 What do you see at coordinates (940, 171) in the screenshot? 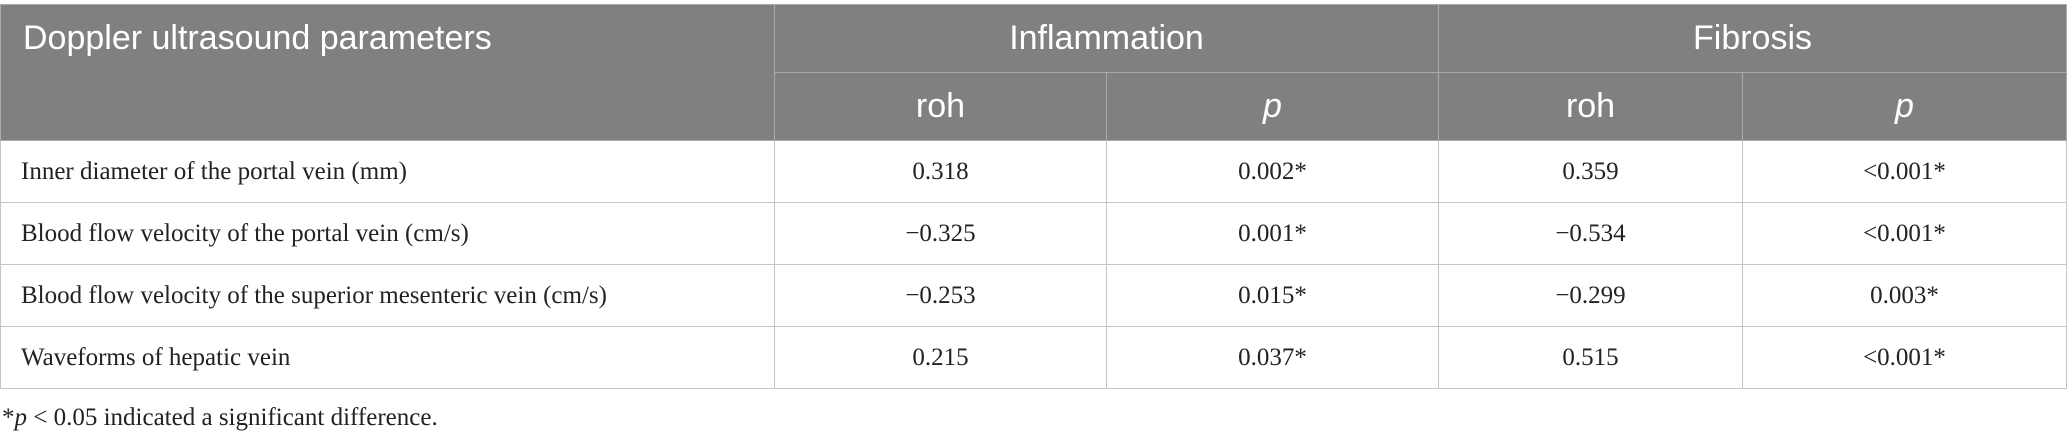
I see `cell-inflammation-roh: 0.318` at bounding box center [940, 171].